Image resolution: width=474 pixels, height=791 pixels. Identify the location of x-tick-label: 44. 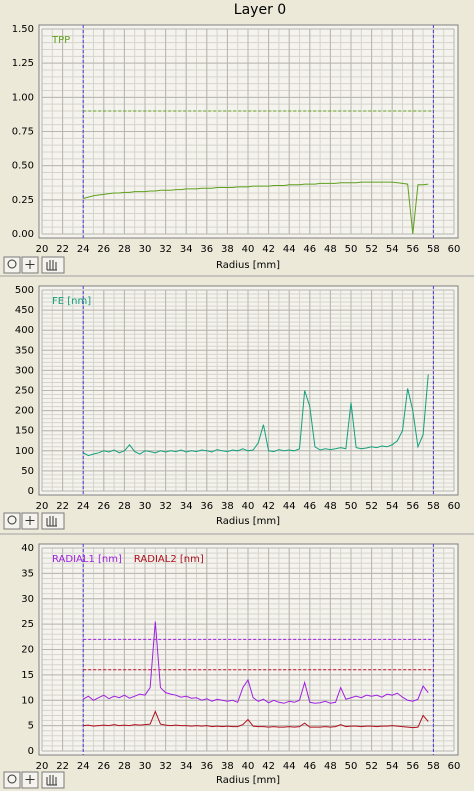
(289, 249).